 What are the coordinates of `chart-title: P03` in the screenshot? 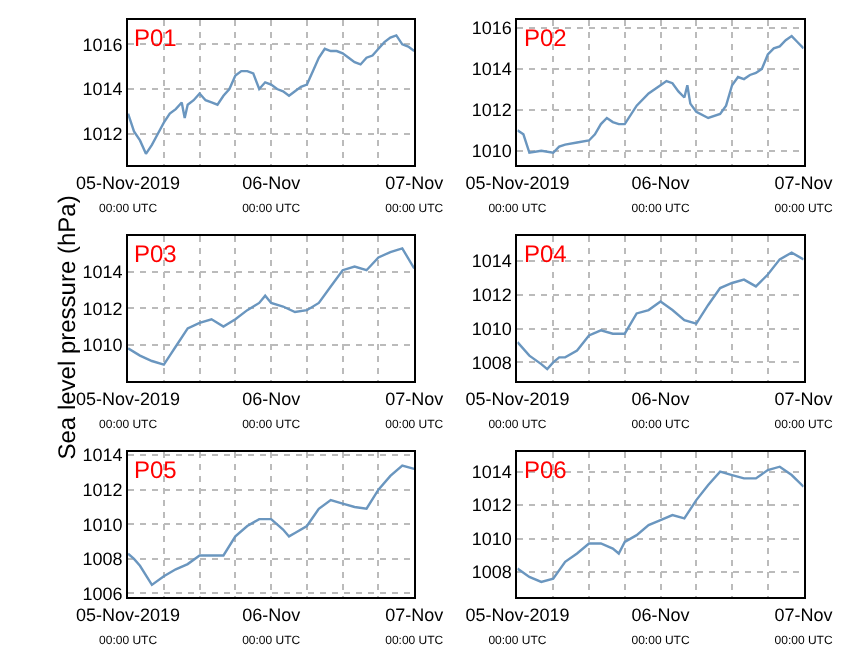 It's located at (156, 254).